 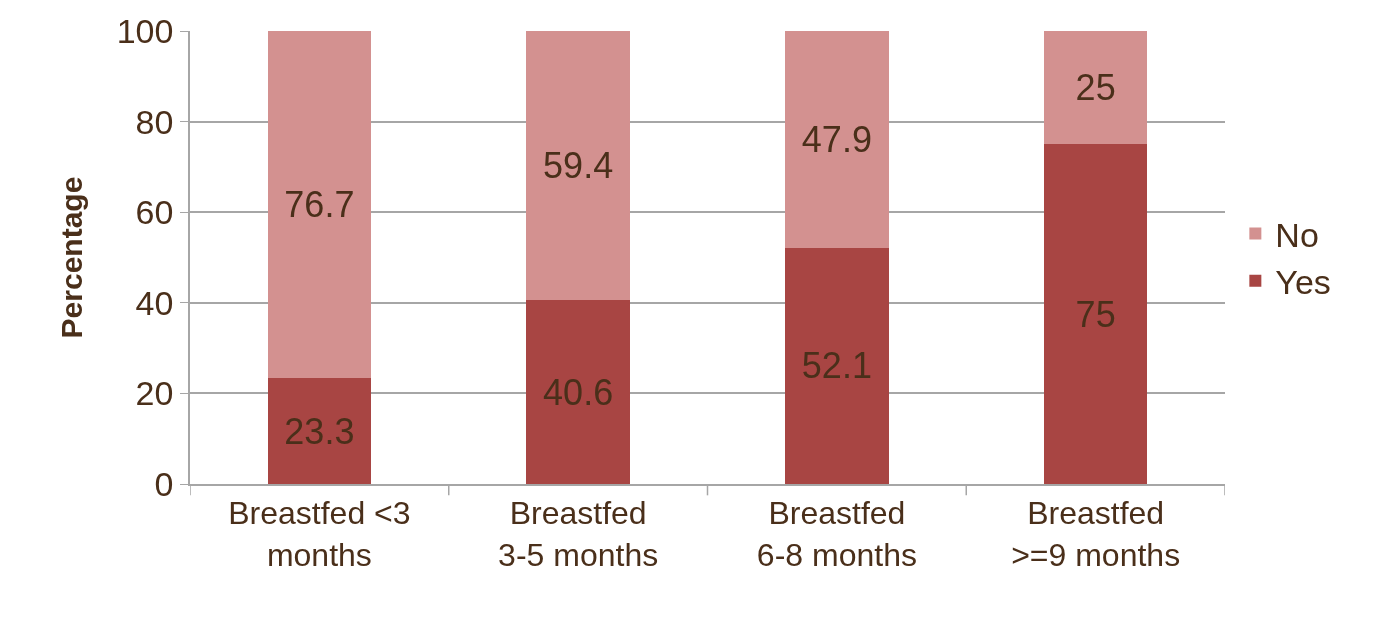 I want to click on data-label: 75, so click(x=1095, y=314).